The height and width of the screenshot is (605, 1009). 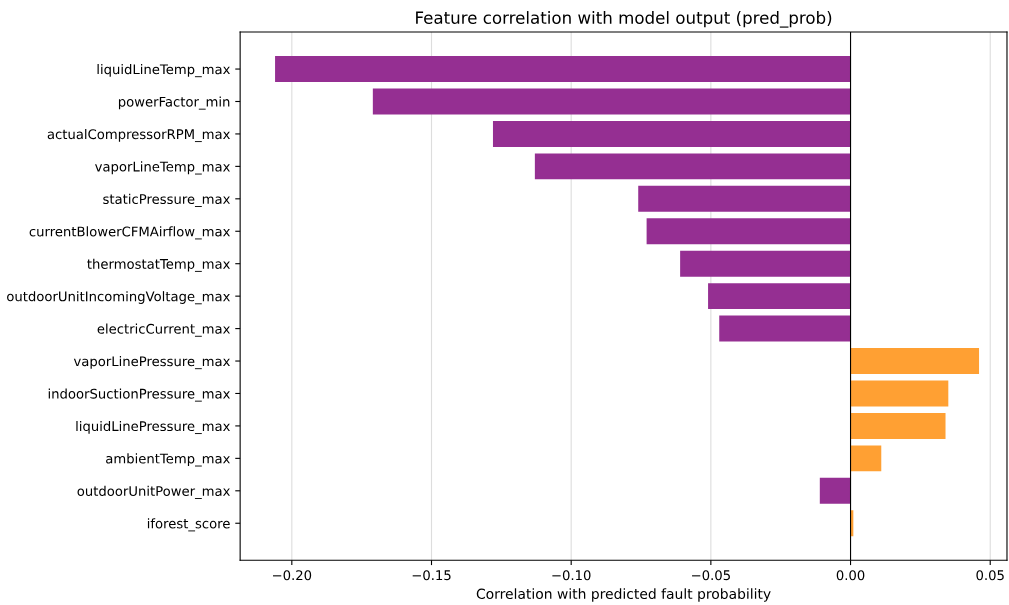 I want to click on x-tick-label: 0.05, so click(x=990, y=575).